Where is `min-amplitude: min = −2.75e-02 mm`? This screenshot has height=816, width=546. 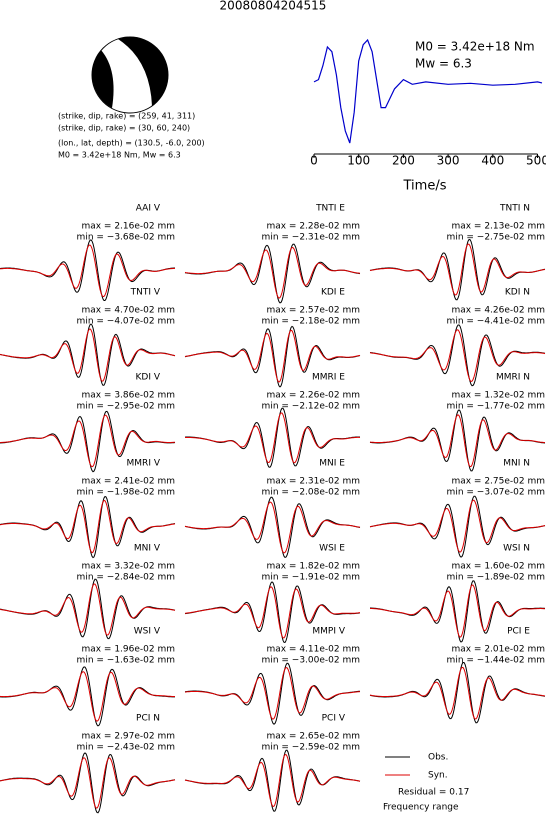
min-amplitude: min = −2.75e-02 mm is located at coordinates (496, 238).